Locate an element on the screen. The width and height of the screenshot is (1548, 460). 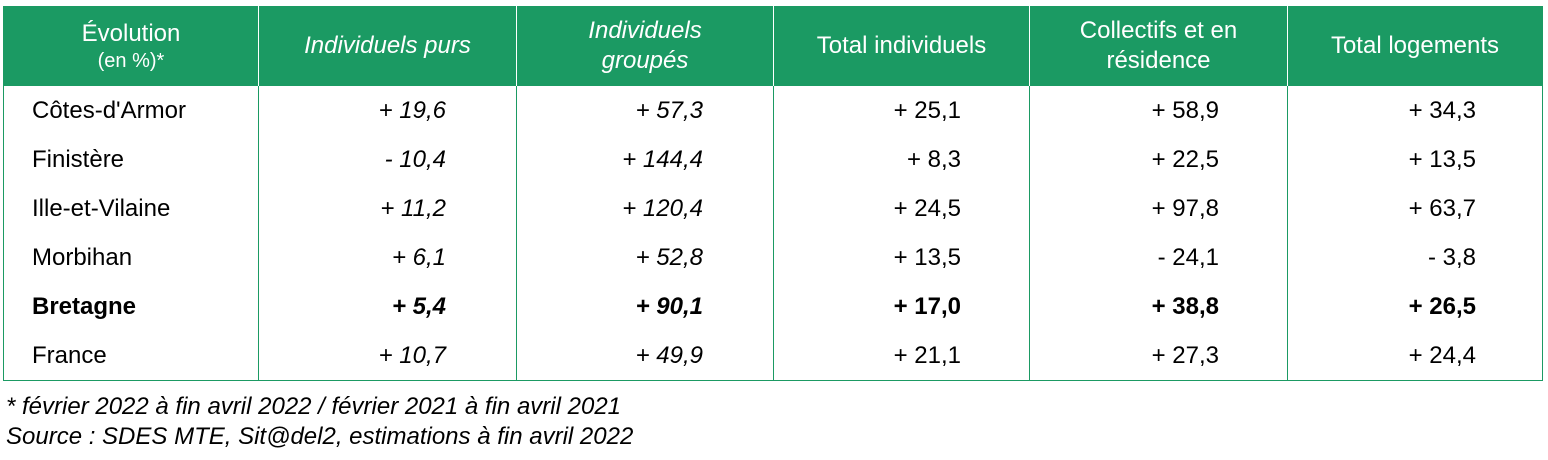
cell-total-individuels: + 13,5 is located at coordinates (901, 257).